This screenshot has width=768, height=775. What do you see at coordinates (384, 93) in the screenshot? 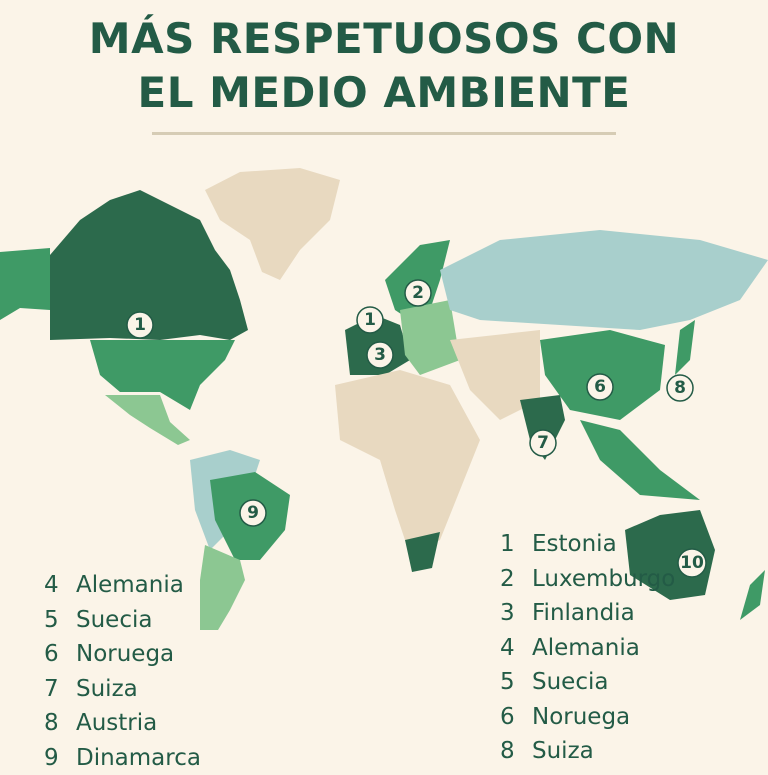
I see `title-line-2: EL MEDIO AMBIENTE` at bounding box center [384, 93].